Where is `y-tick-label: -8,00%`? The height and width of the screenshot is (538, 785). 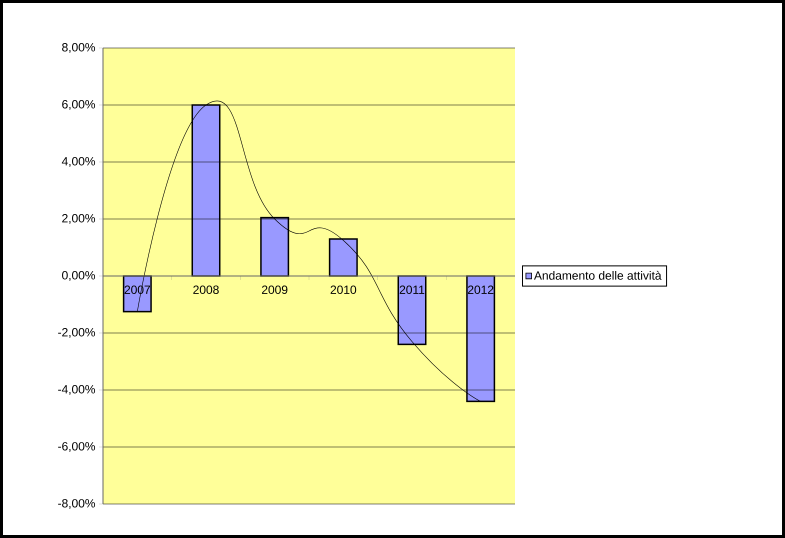 y-tick-label: -8,00% is located at coordinates (77, 504).